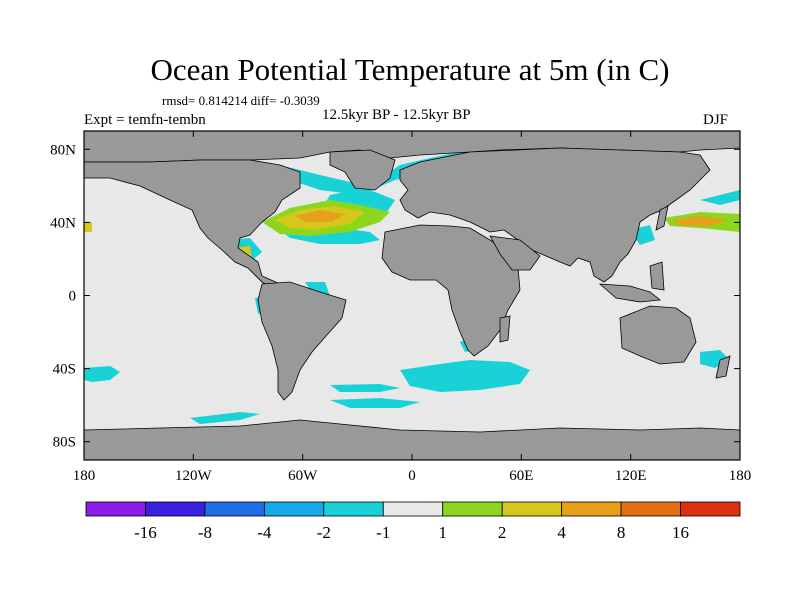  I want to click on colorbar-label: 4, so click(561, 532).